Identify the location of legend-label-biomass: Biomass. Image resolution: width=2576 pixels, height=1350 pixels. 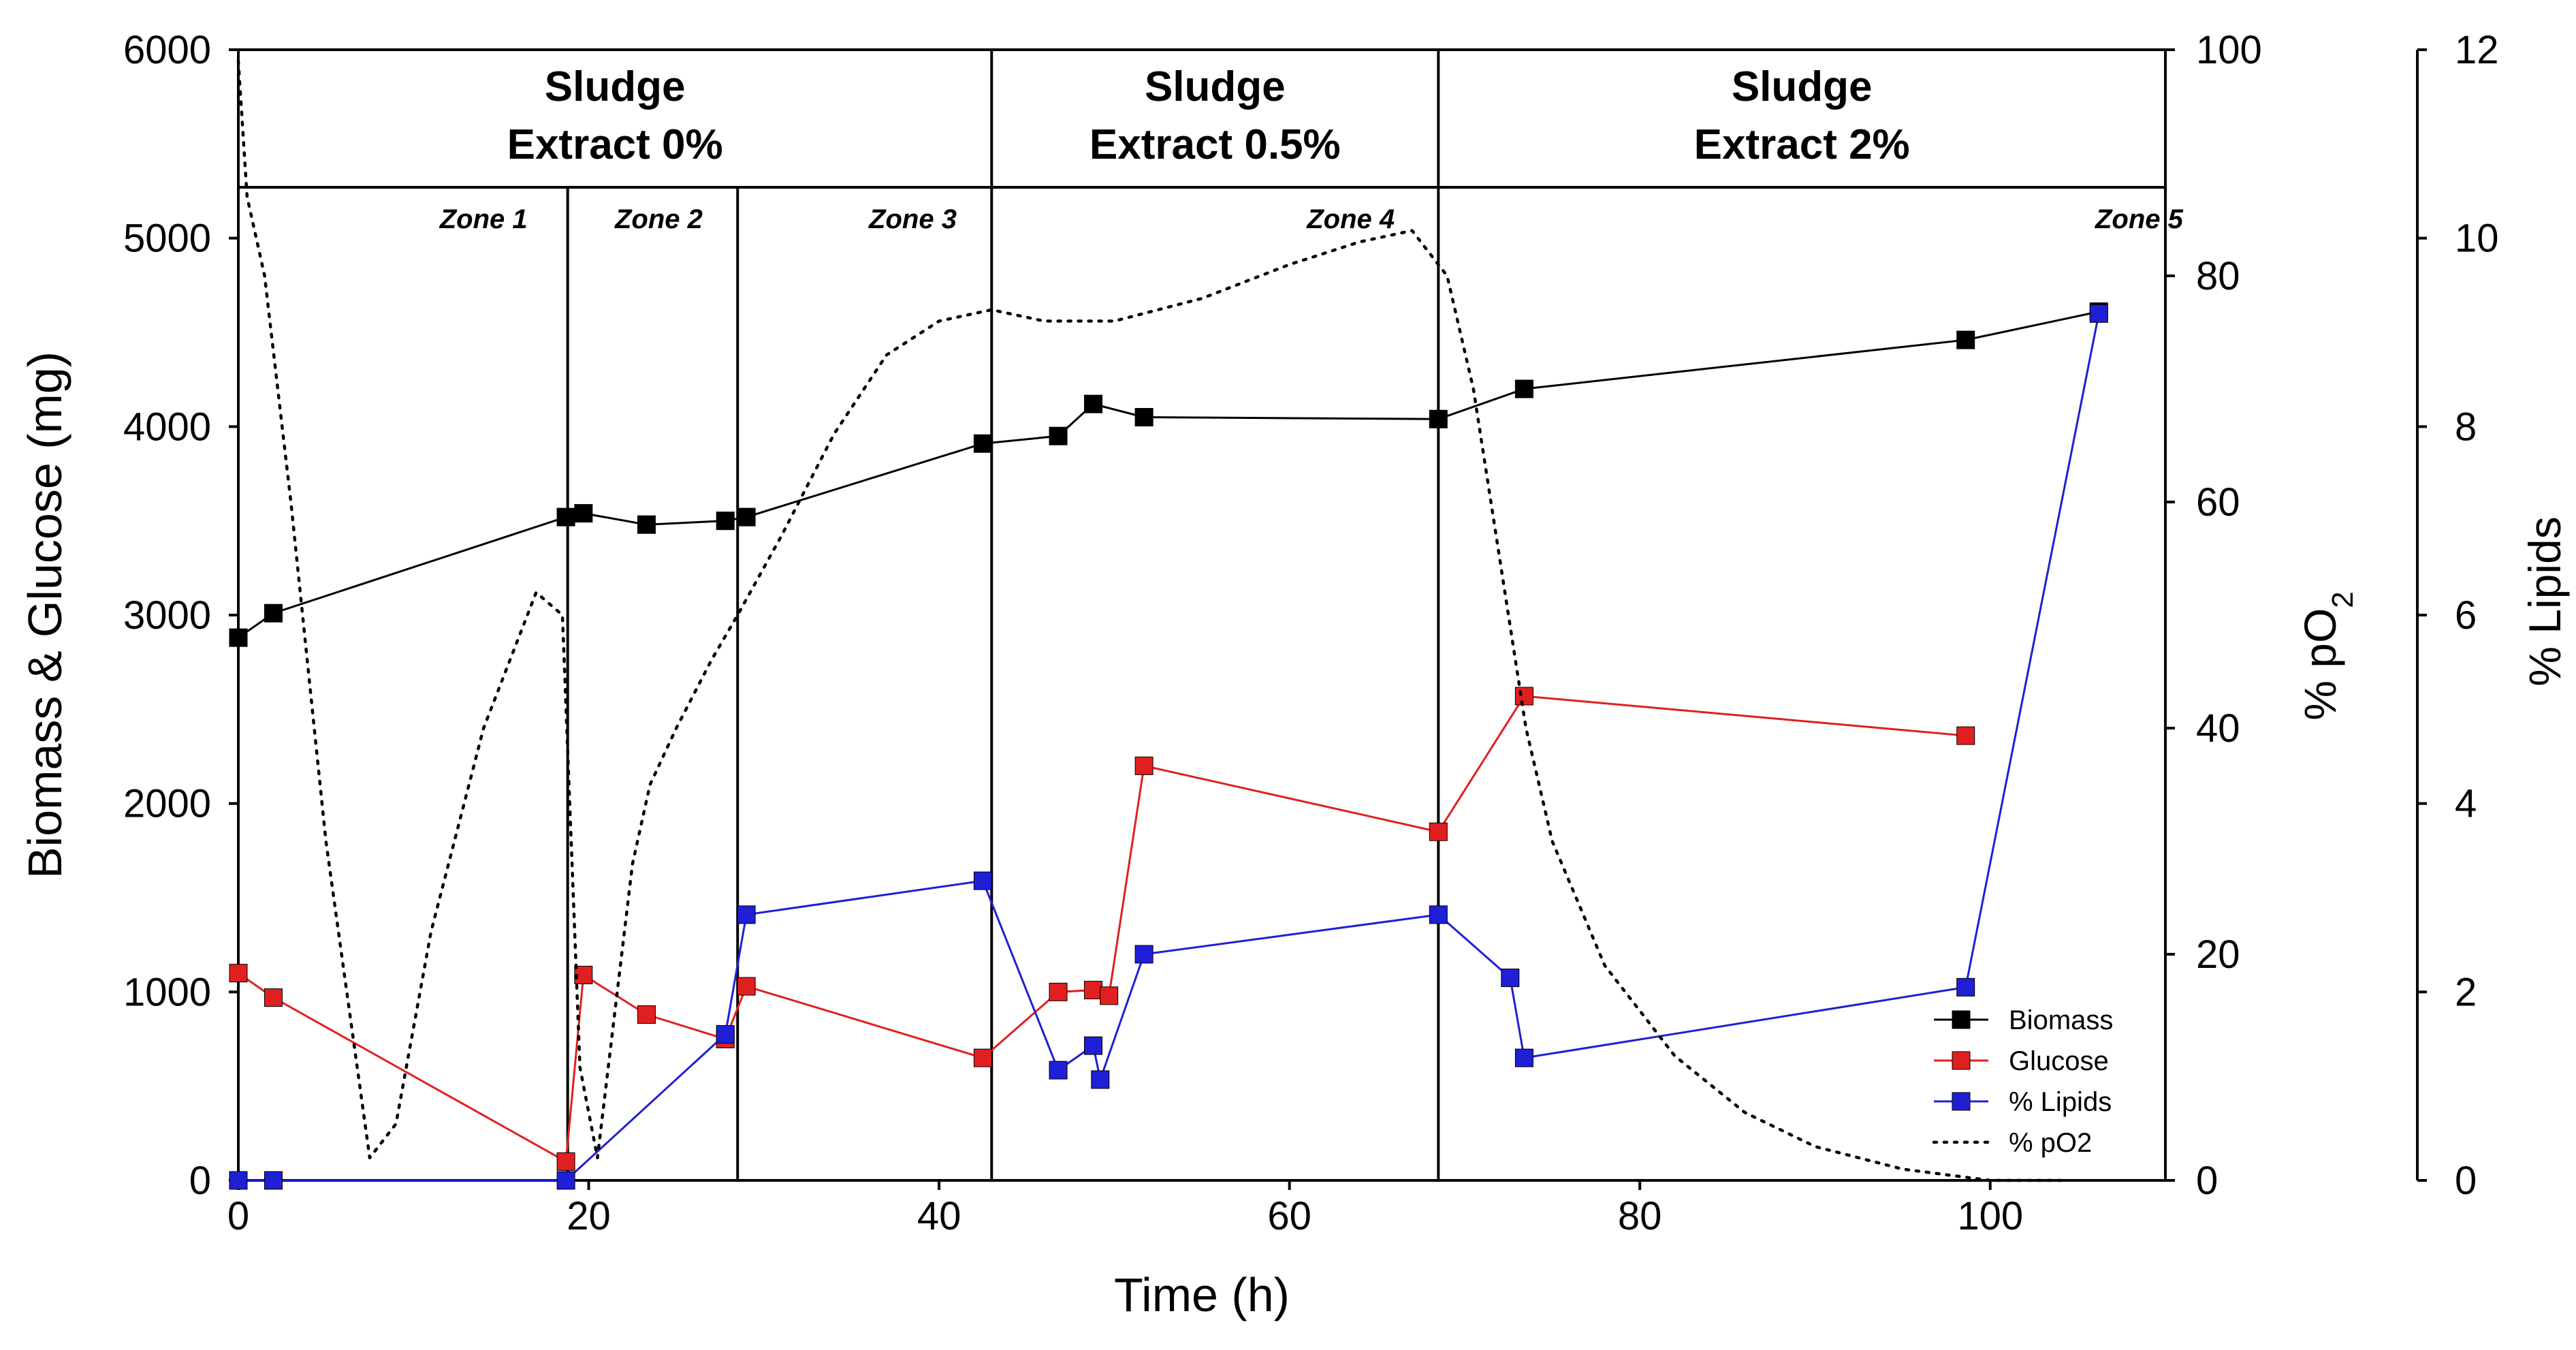
(2061, 1020).